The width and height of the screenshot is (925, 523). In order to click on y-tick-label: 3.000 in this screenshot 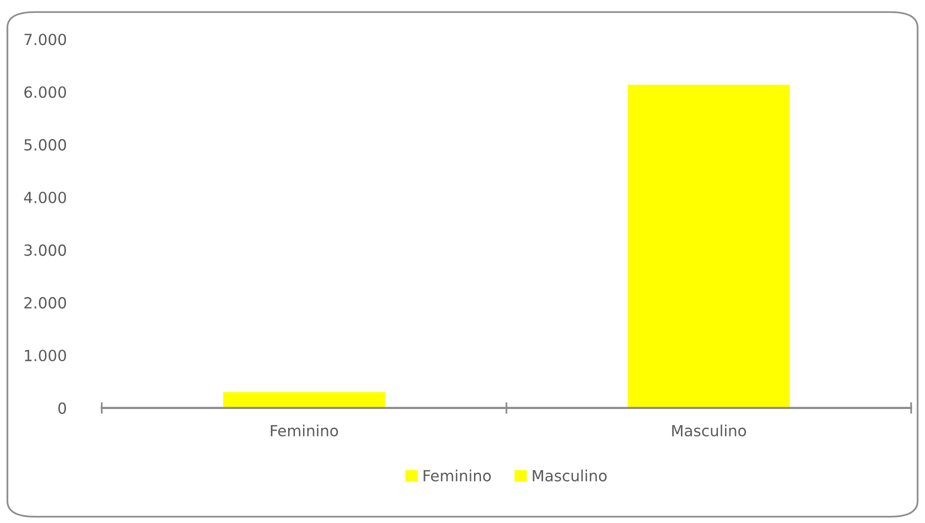, I will do `click(45, 250)`.